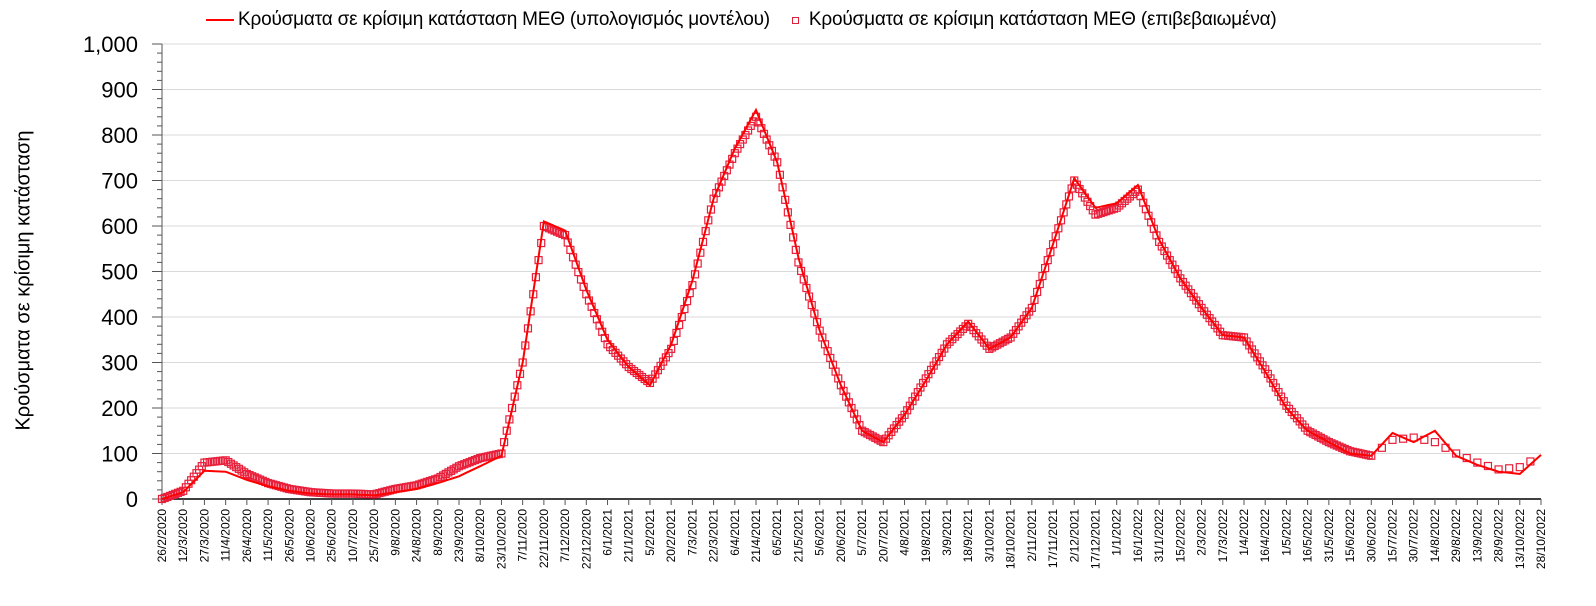 This screenshot has width=1596, height=606. I want to click on x-tick-label: 16/5/2022, so click(1308, 536).